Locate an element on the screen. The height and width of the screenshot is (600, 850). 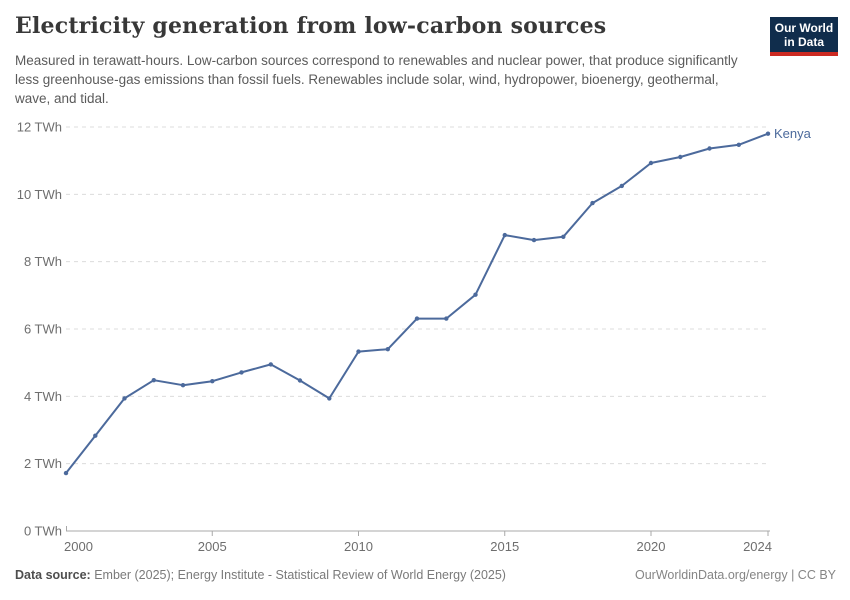
y-axis-label-4: 4 TWh is located at coordinates (43, 396).